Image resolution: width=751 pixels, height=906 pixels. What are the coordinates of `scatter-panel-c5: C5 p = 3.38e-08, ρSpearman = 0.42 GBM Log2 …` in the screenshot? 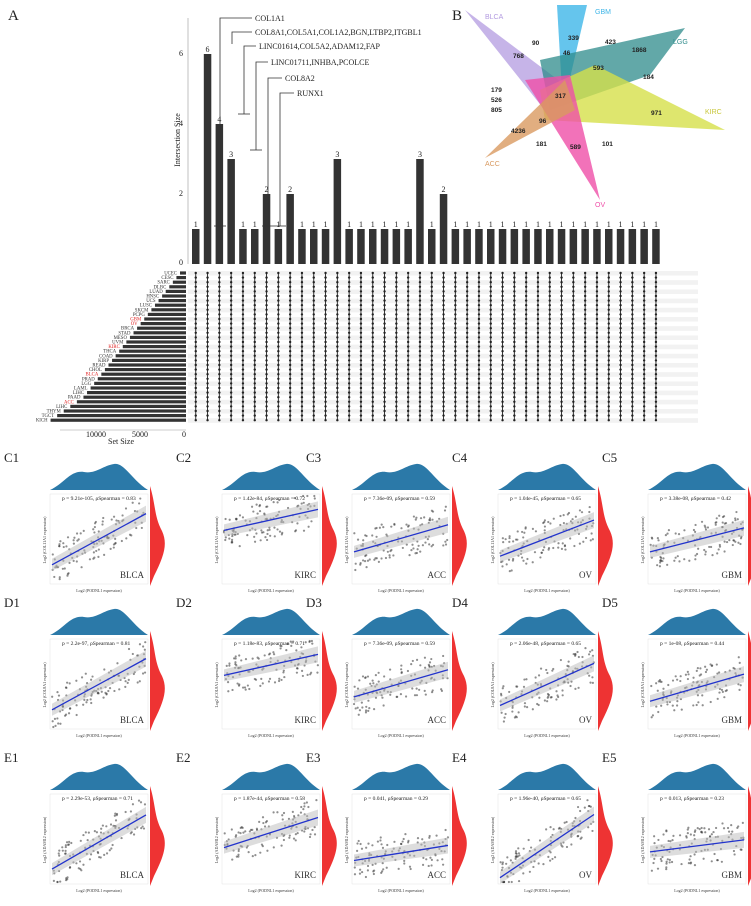 It's located at (676, 522).